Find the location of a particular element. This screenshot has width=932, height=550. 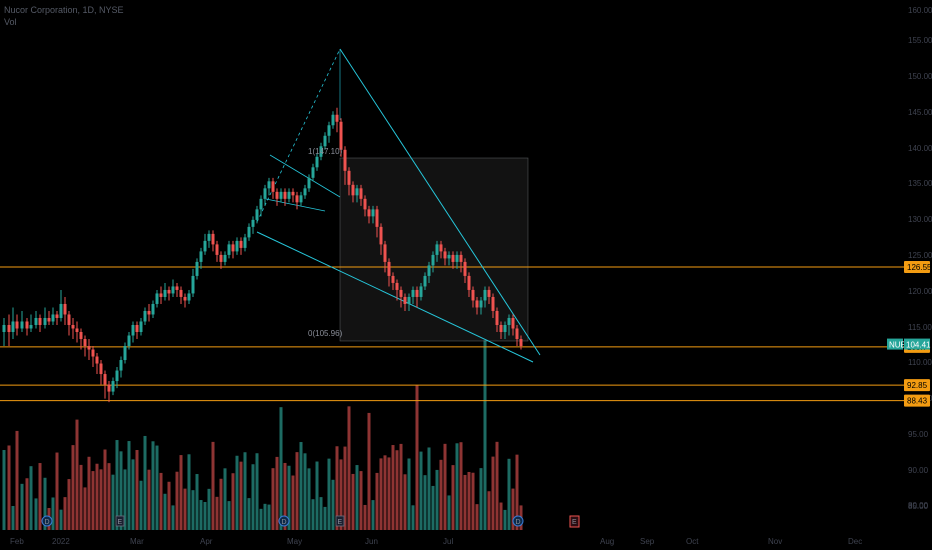

fib-top-label: 1(147.10) is located at coordinates (325, 151).